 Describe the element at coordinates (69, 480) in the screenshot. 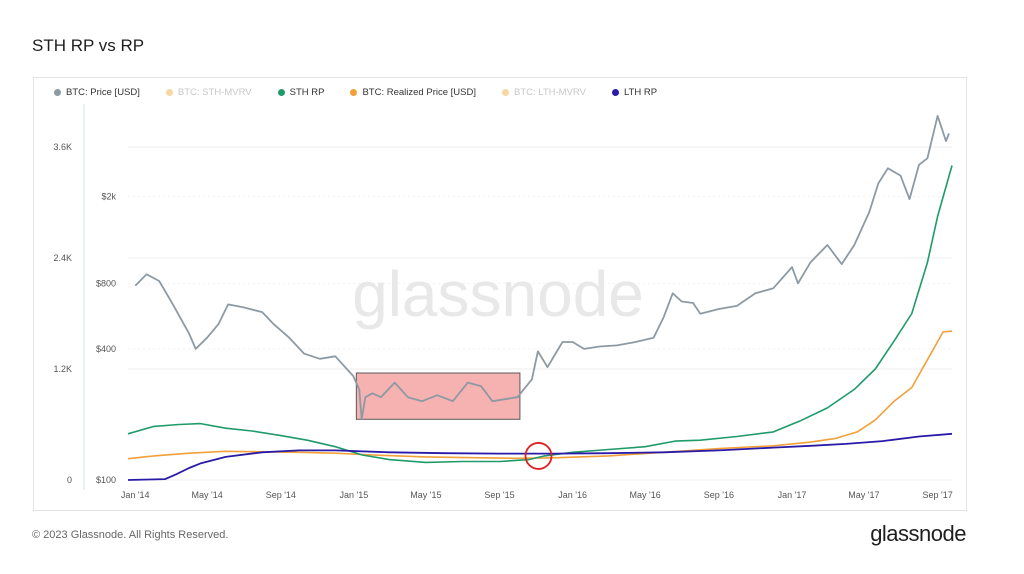

I see `y-left-tick-label: 0` at that location.